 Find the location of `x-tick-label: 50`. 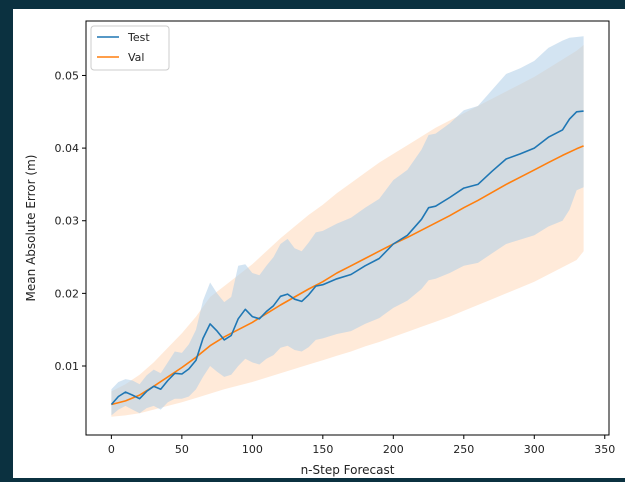

x-tick-label: 50 is located at coordinates (182, 449).